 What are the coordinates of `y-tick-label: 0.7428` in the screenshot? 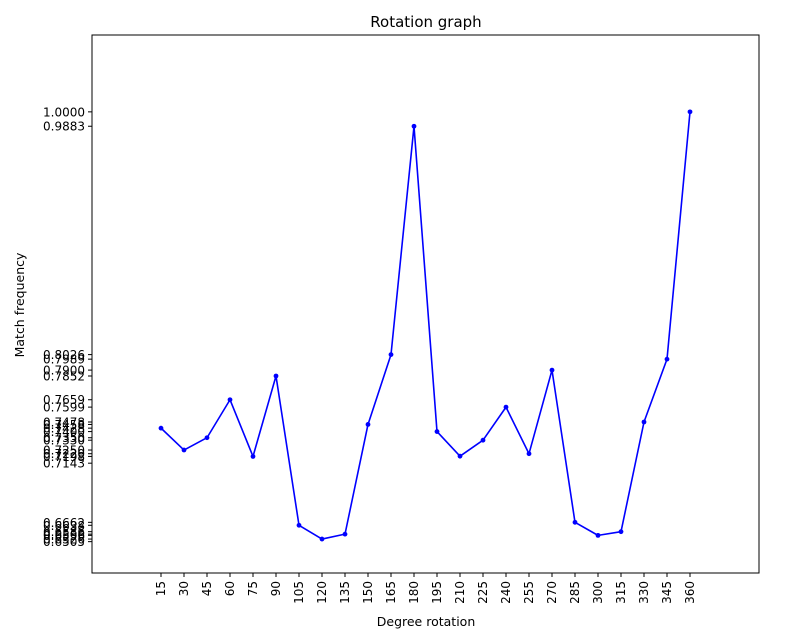 It's located at (64, 429).